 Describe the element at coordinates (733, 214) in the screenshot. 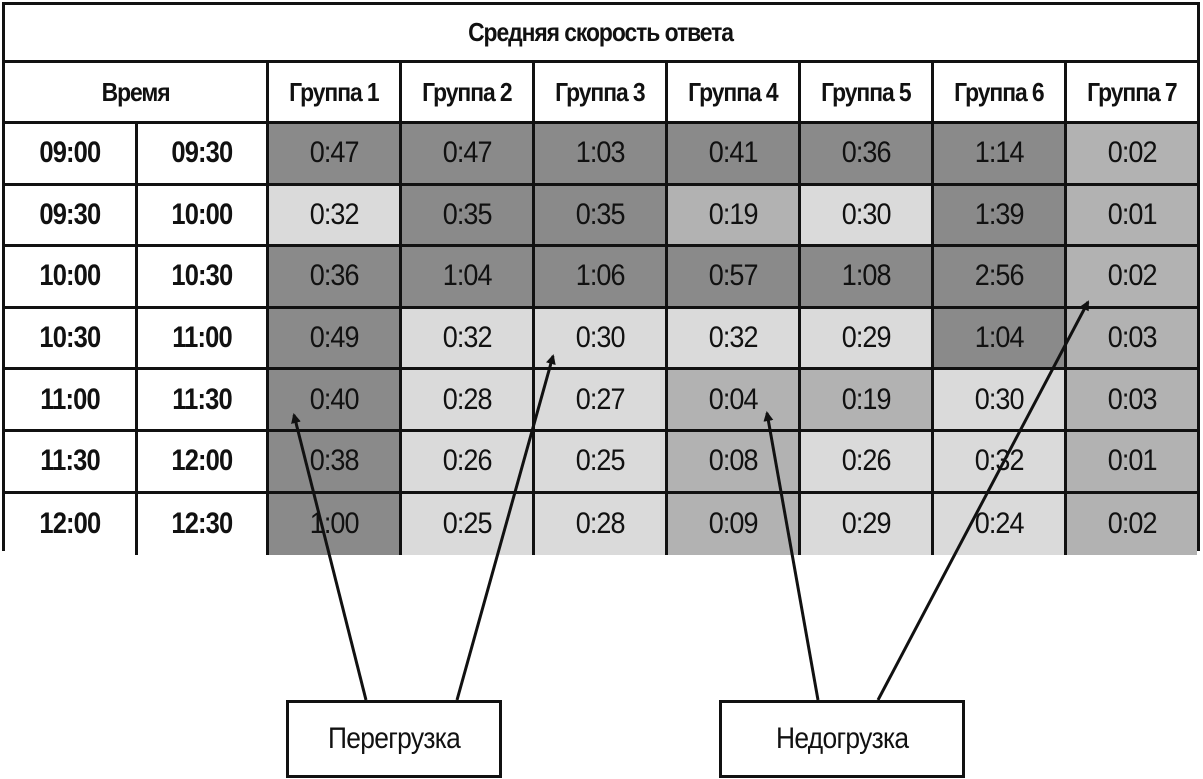

I see `value-cell-text: 0:19` at that location.